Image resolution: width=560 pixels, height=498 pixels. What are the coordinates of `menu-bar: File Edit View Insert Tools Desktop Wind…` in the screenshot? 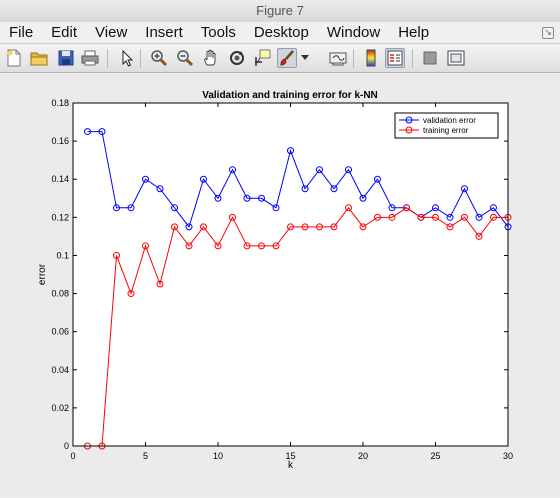 It's located at (280, 33).